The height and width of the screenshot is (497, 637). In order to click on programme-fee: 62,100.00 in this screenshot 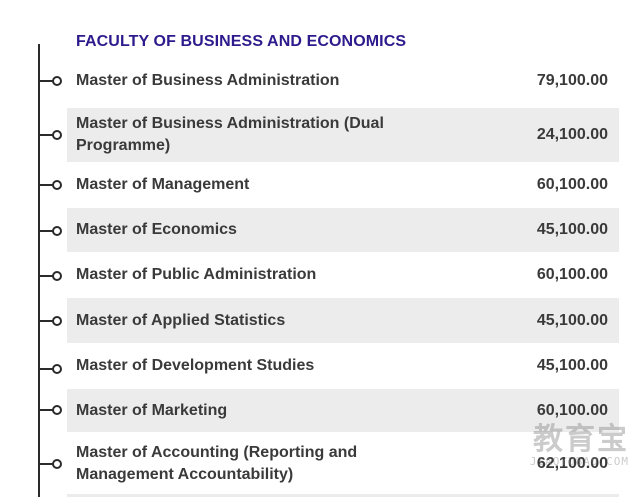, I will do `click(572, 463)`.